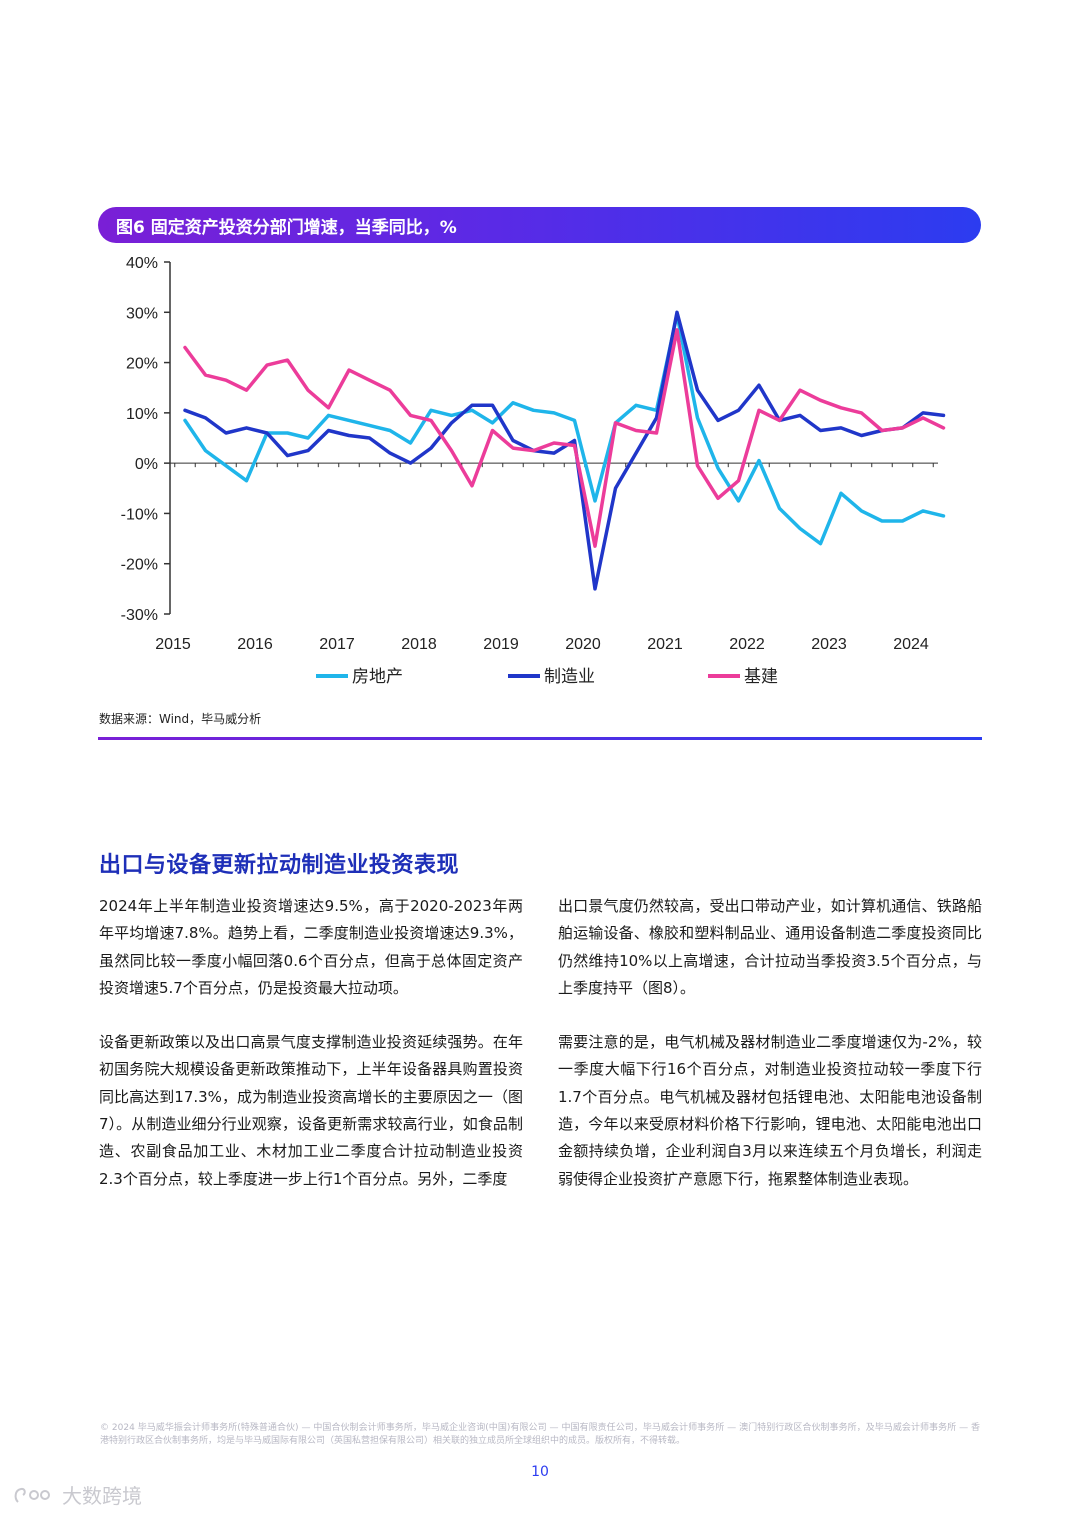 The width and height of the screenshot is (1080, 1516). I want to click on x-tick-label: 2016, so click(255, 644).